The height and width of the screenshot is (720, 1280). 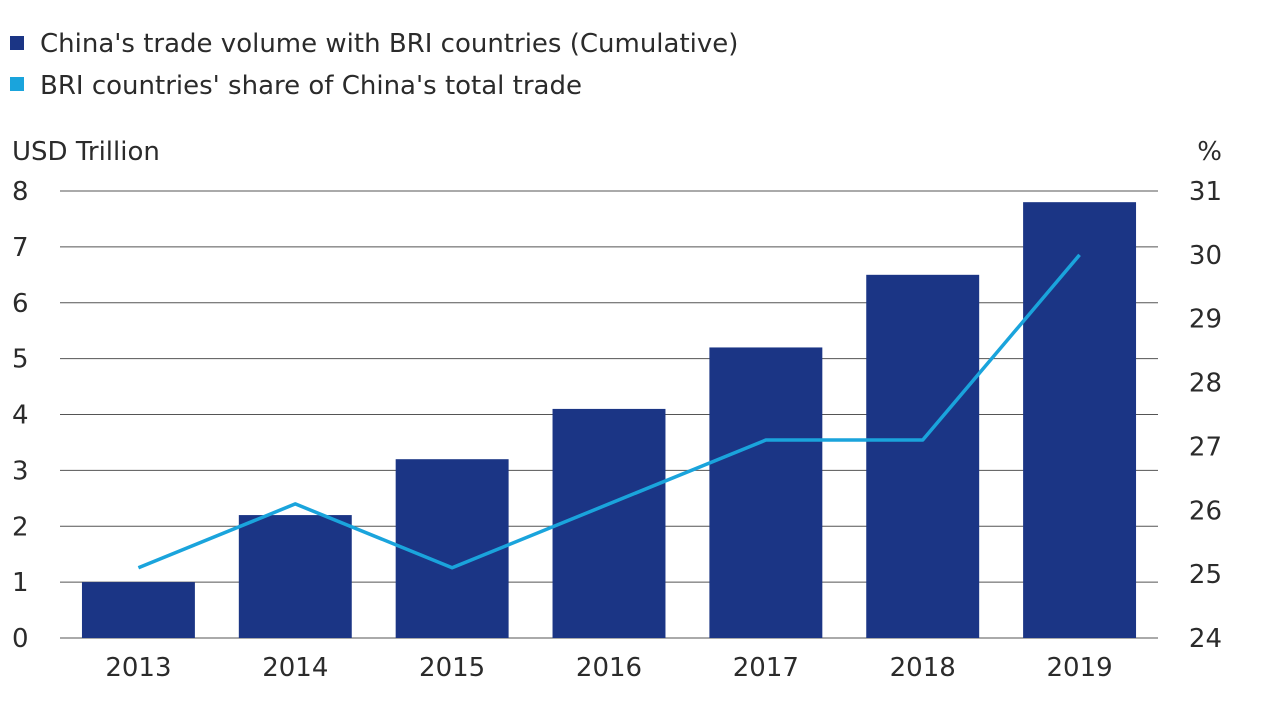 I want to click on bar-2017, so click(x=766, y=492).